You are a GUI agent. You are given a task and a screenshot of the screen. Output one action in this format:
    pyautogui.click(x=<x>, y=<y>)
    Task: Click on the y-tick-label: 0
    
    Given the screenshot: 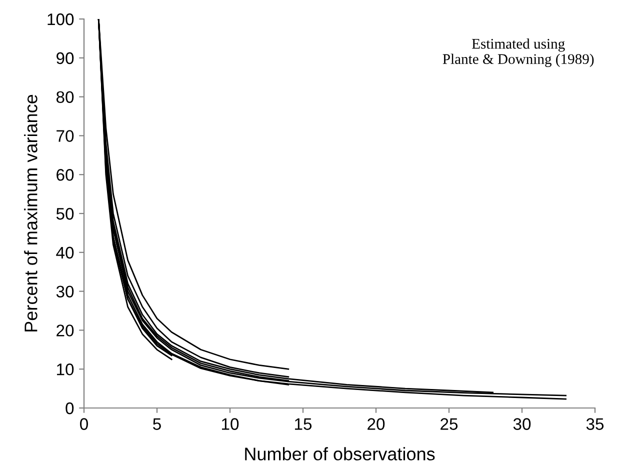 What is the action you would take?
    pyautogui.click(x=70, y=408)
    